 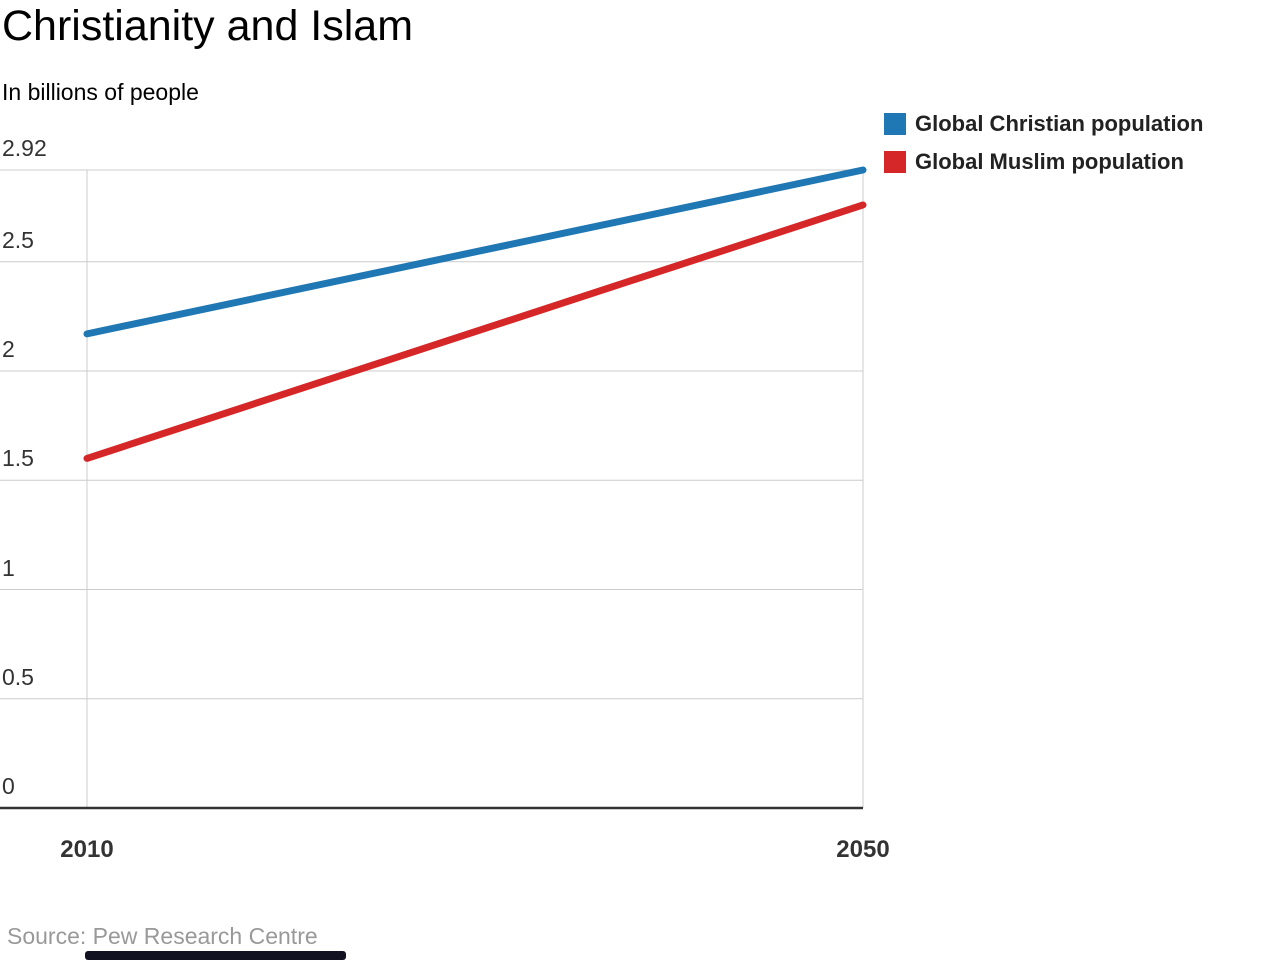 What do you see at coordinates (18, 239) in the screenshot?
I see `y-tick-label: 2.5` at bounding box center [18, 239].